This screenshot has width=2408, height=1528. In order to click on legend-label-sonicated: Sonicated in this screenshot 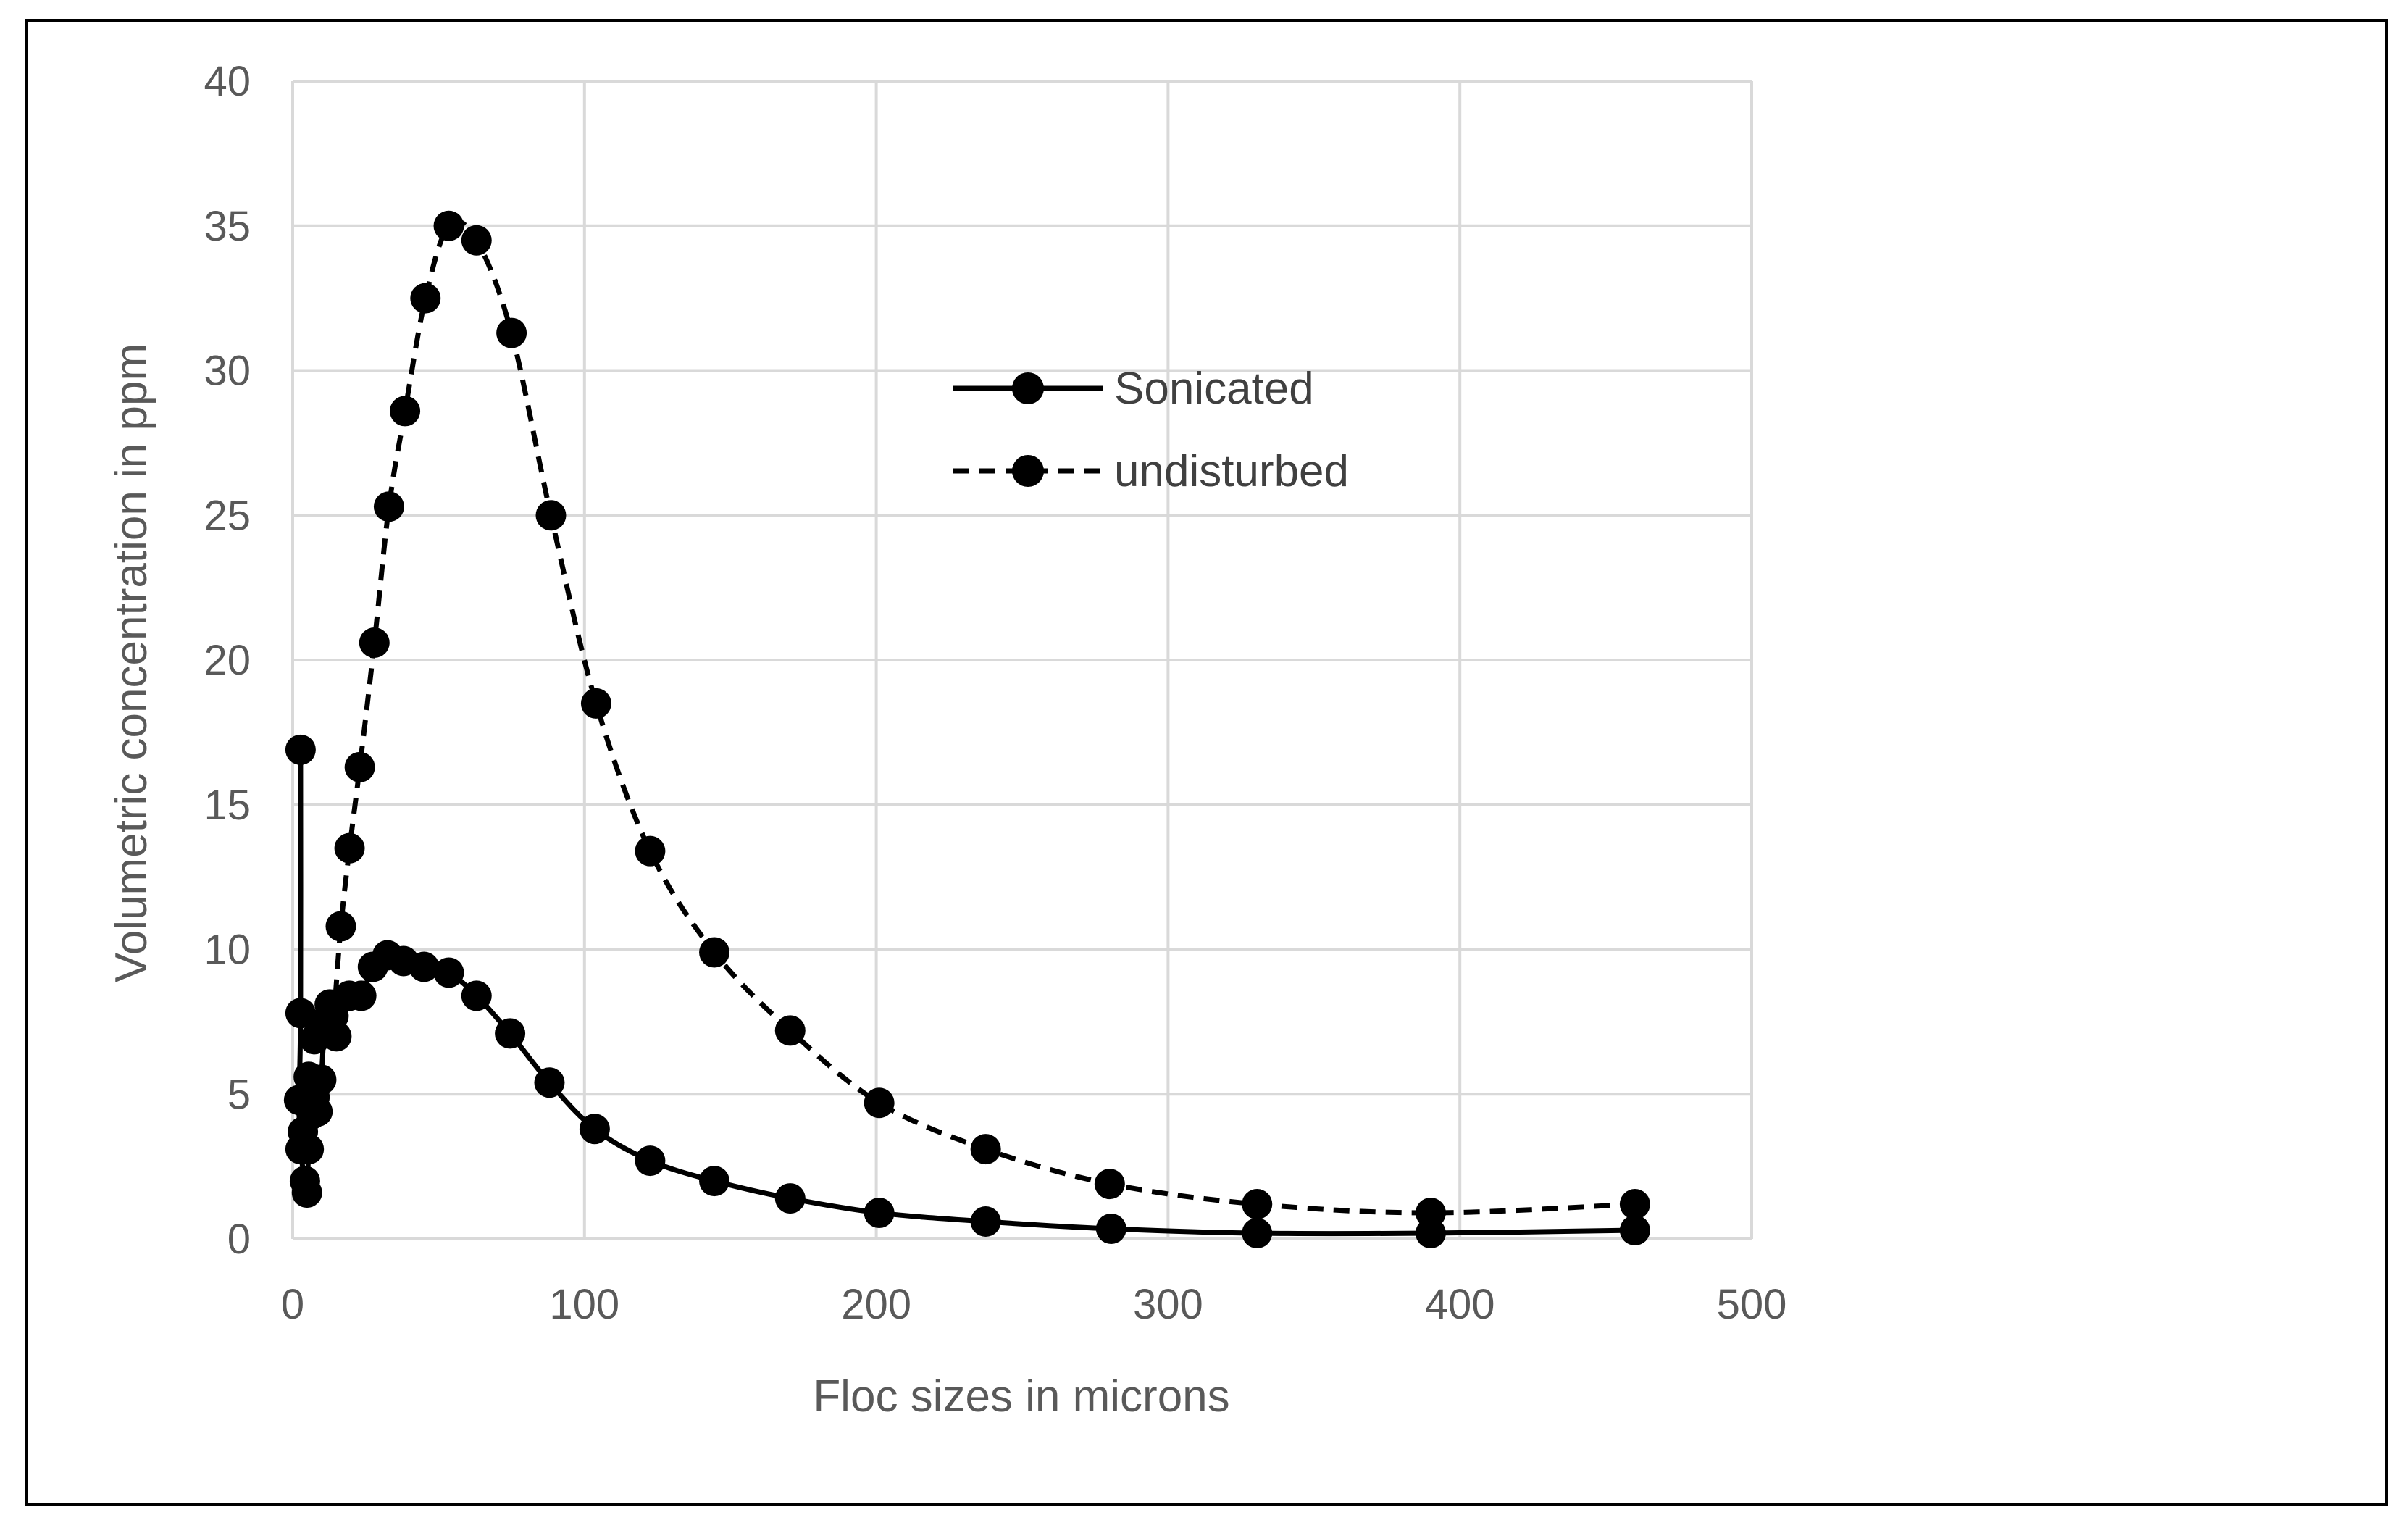, I will do `click(1214, 389)`.